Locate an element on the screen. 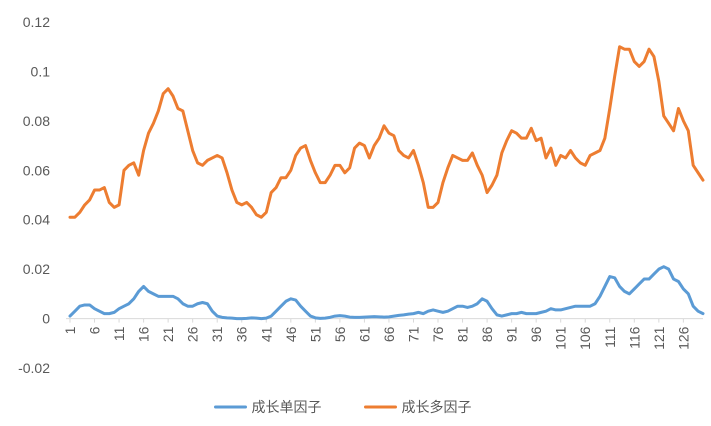 This screenshot has width=711, height=426. x-tick-label: 121 is located at coordinates (659, 338).